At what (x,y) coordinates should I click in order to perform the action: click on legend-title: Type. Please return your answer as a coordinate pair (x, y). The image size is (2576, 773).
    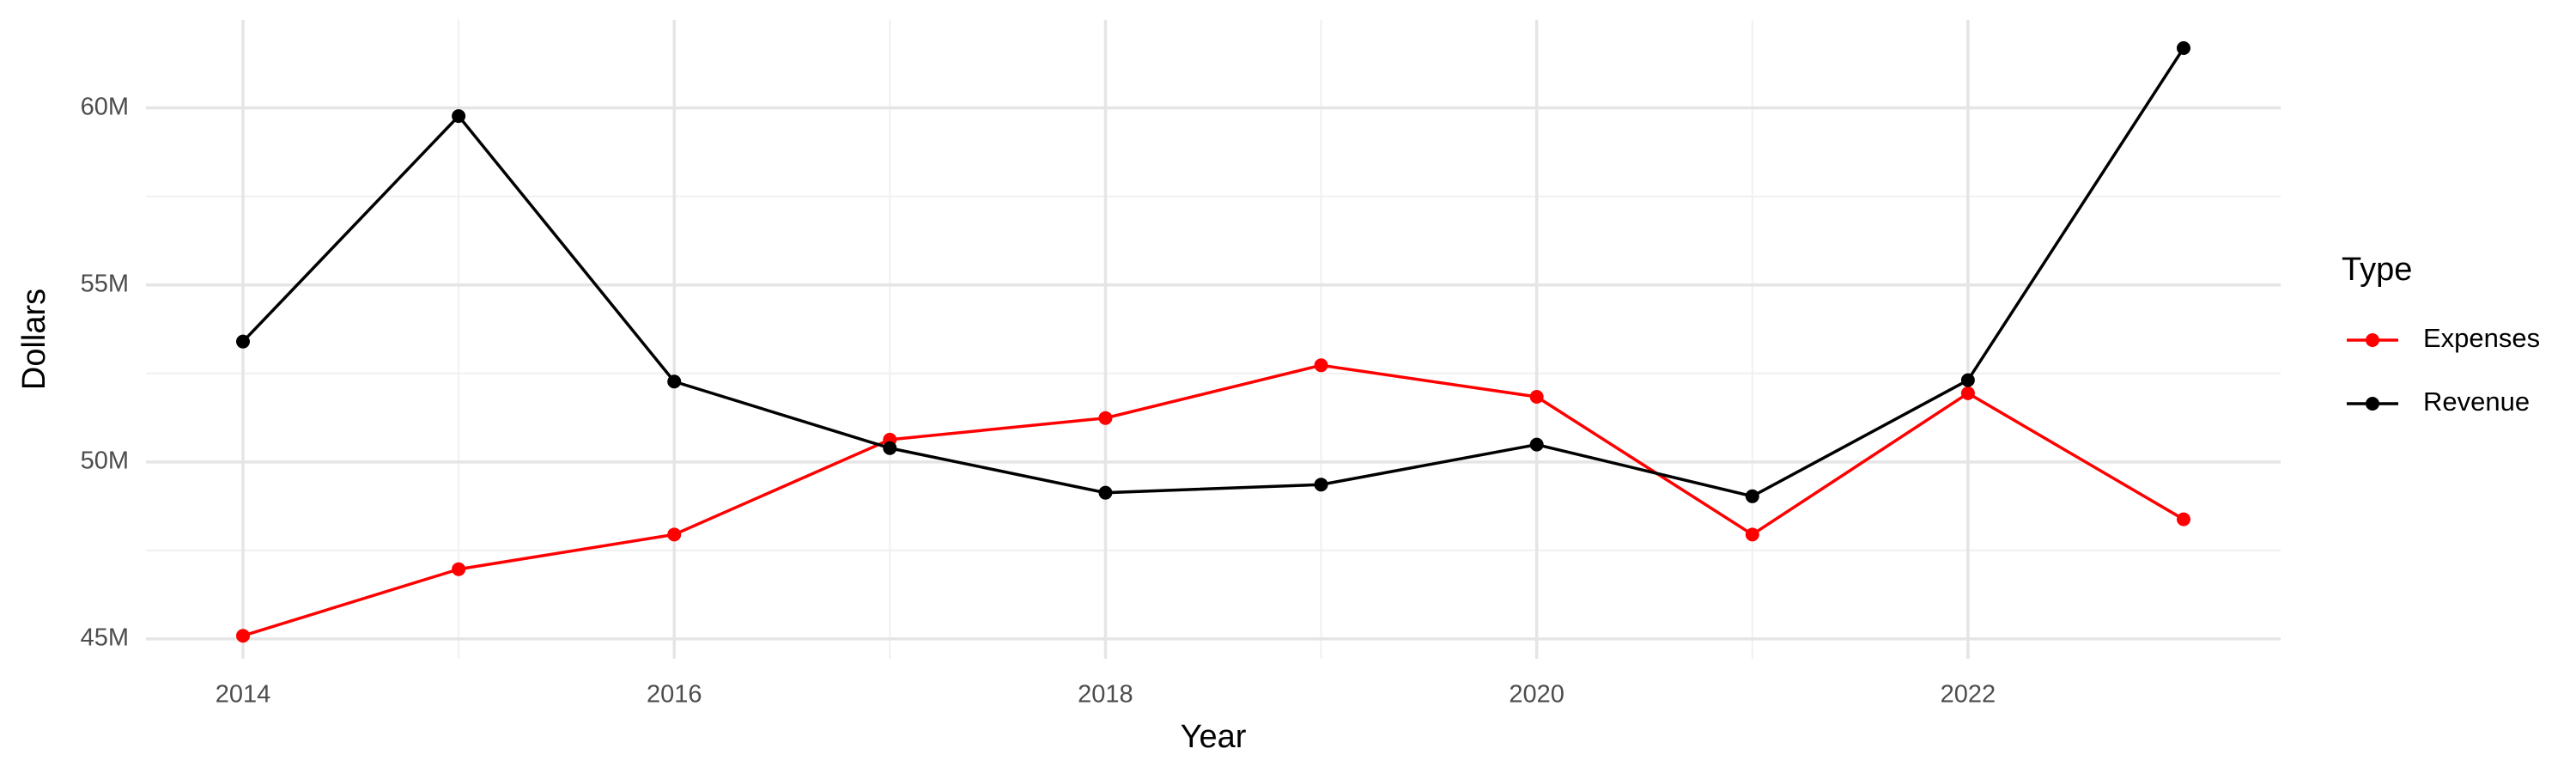
    Looking at the image, I should click on (2377, 270).